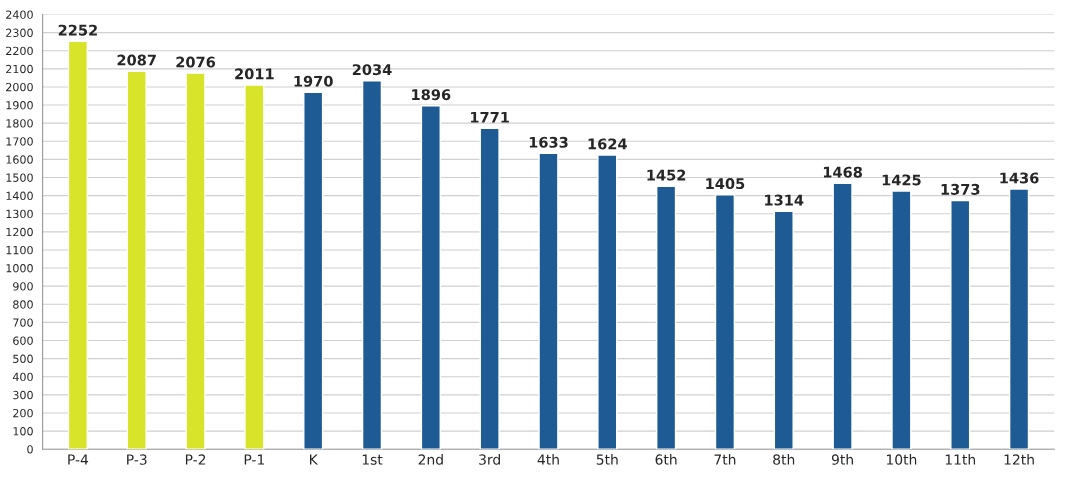 The image size is (1065, 483). What do you see at coordinates (23, 286) in the screenshot?
I see `y-tick-label: 900` at bounding box center [23, 286].